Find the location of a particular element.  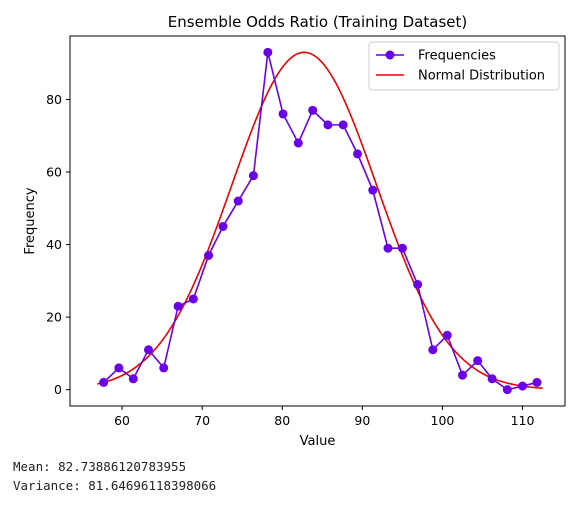

legend-box is located at coordinates (464, 66).